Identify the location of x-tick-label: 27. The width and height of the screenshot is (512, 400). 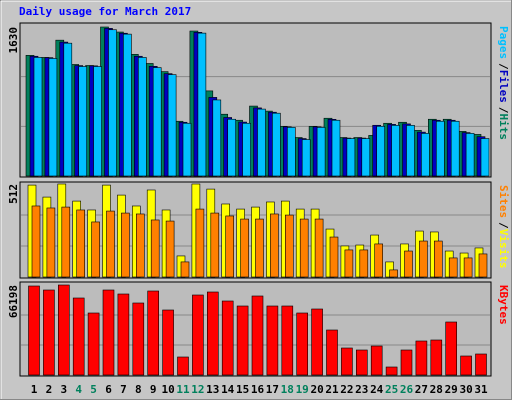
(421, 389).